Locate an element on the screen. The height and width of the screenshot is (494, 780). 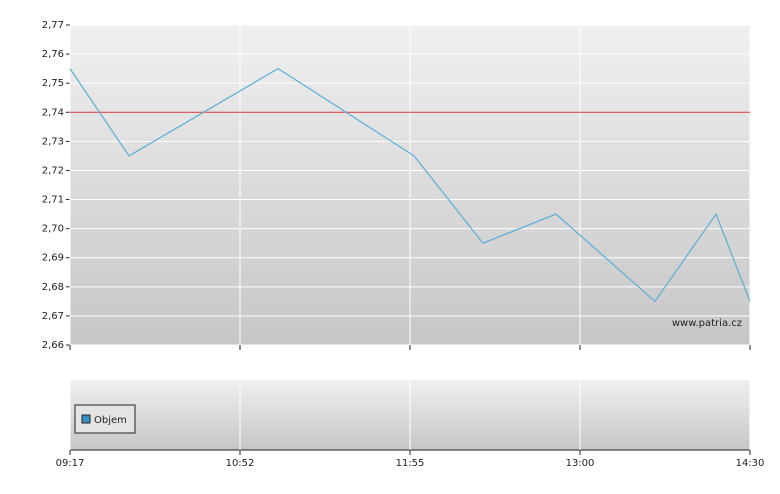
y-tick-label: 2,67 is located at coordinates (53, 316).